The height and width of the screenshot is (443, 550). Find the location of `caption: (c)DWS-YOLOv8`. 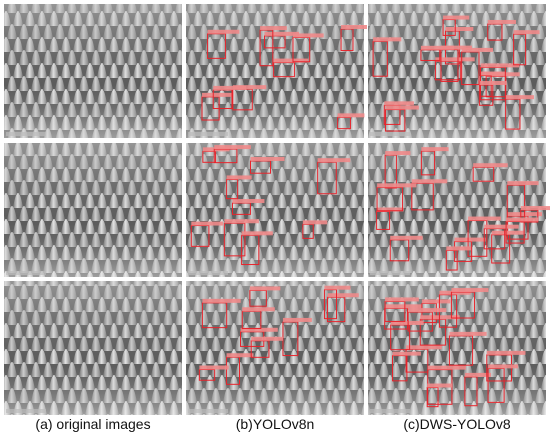

caption: (c)DWS-YOLOv8 is located at coordinates (457, 424).